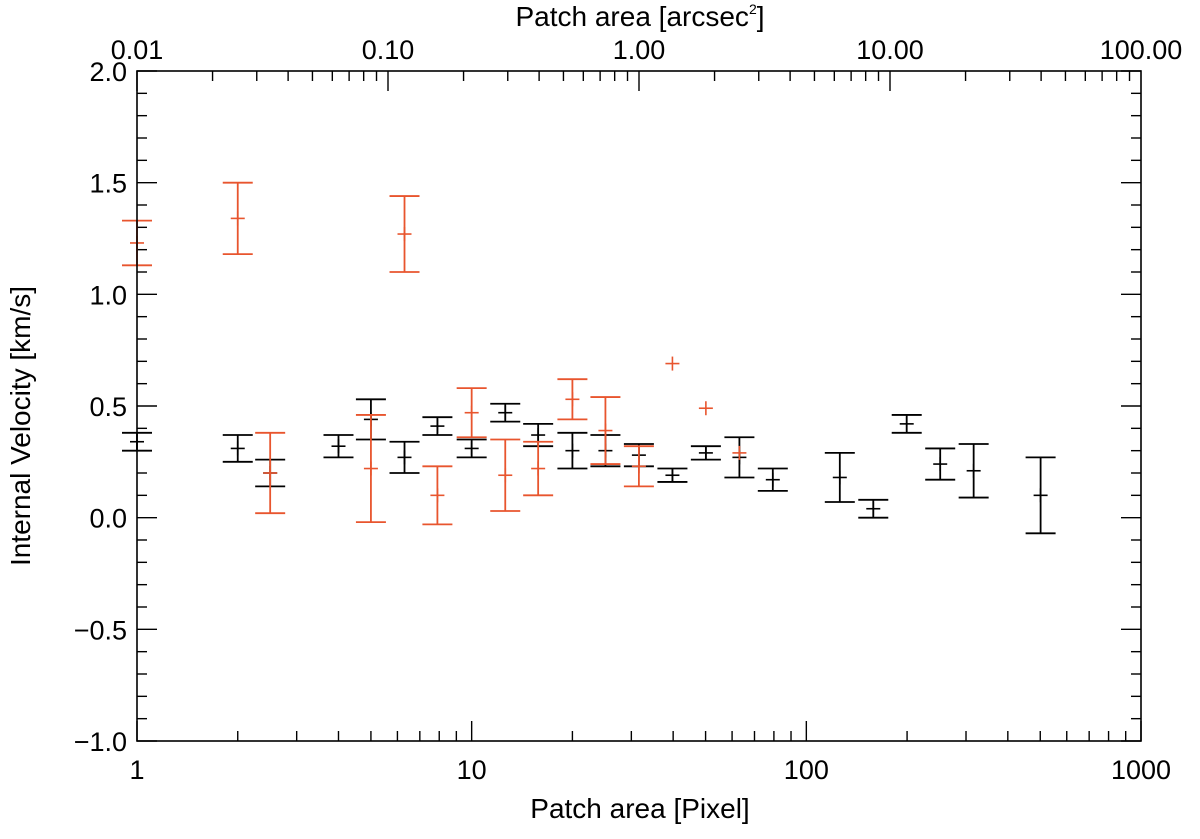  What do you see at coordinates (20, 426) in the screenshot?
I see `y-axis-title: Internal Velocity [km/s]` at bounding box center [20, 426].